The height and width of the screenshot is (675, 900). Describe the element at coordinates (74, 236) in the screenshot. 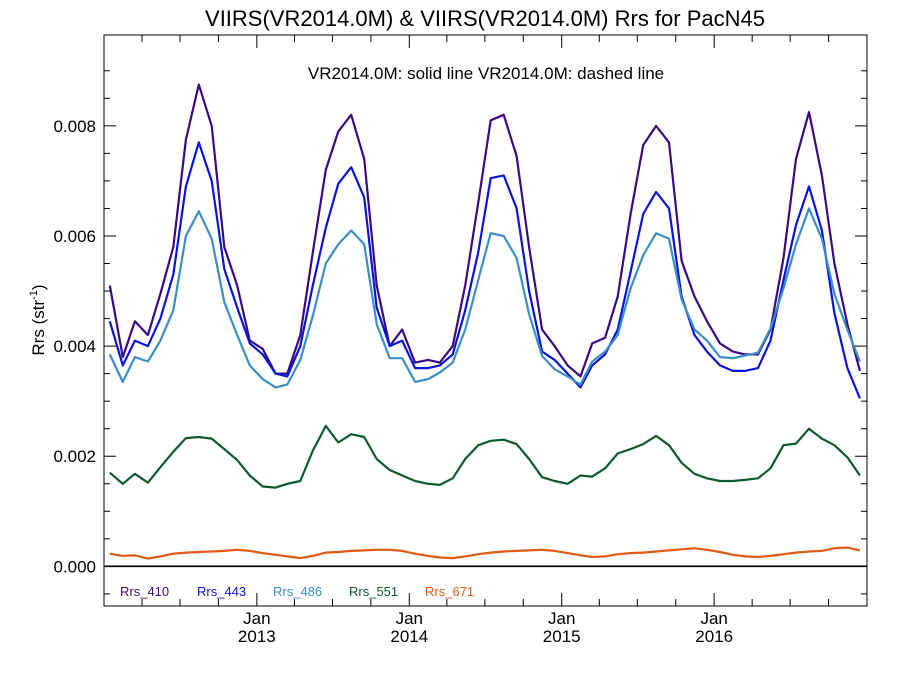

I see `y-tick-label: 0.006` at that location.